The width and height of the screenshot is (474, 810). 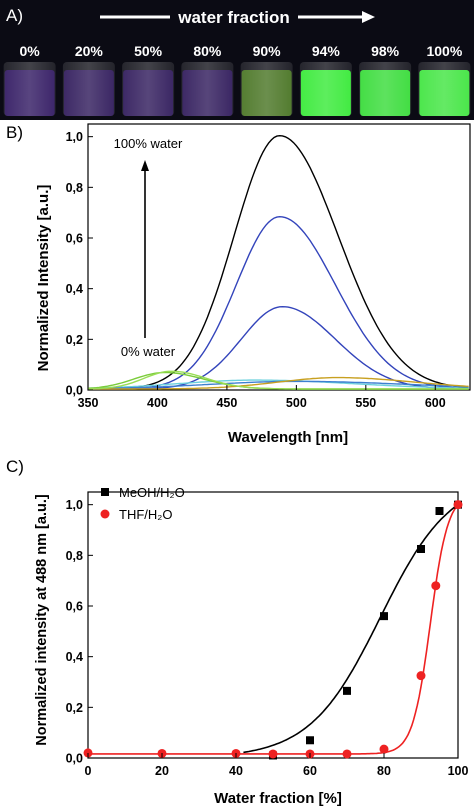 I want to click on b-y-tick-label: 0,4, so click(x=74, y=289).